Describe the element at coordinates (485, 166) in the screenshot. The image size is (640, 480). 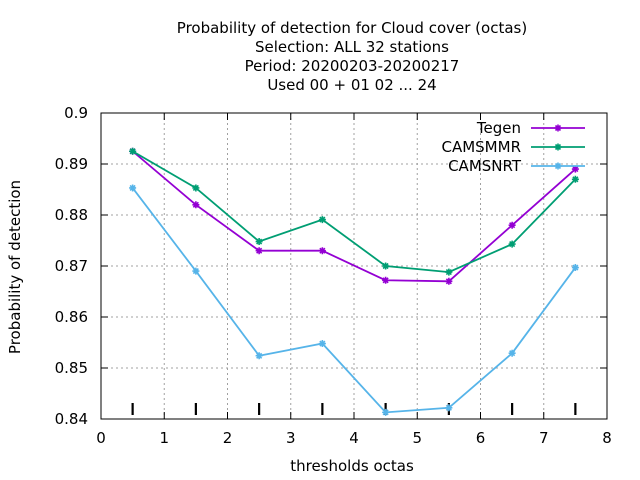
I see `legend-label: CAMSNRT` at that location.